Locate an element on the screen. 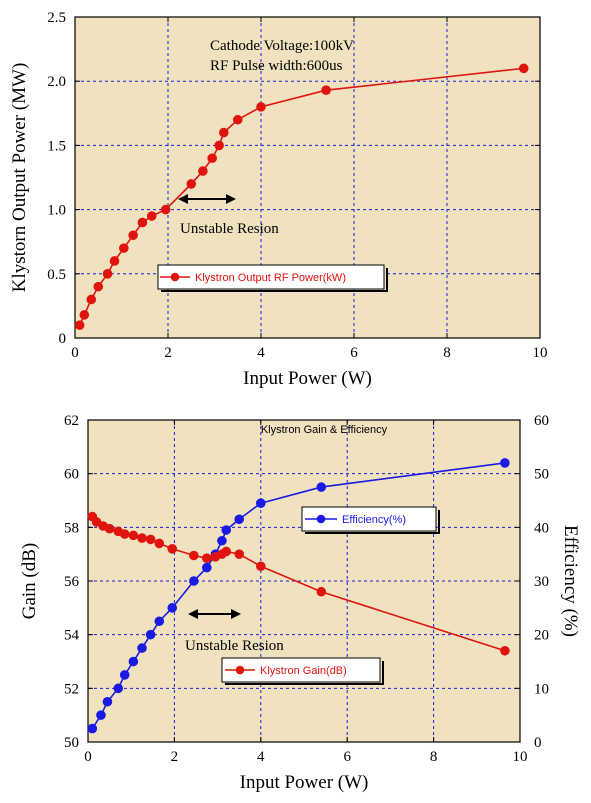 Image resolution: width=591 pixels, height=803 pixels. chart2-title: Klystron Gain & Efficiency is located at coordinates (324, 430).